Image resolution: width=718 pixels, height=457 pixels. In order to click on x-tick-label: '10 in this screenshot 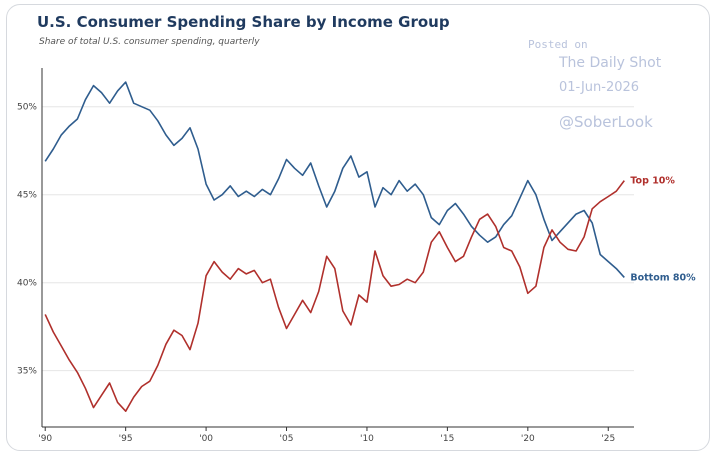, I will do `click(367, 439)`.